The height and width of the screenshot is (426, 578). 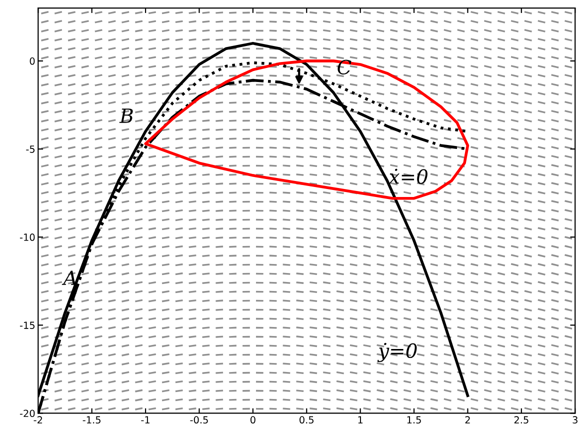 I want to click on x-tick-label: 0, so click(x=253, y=420).